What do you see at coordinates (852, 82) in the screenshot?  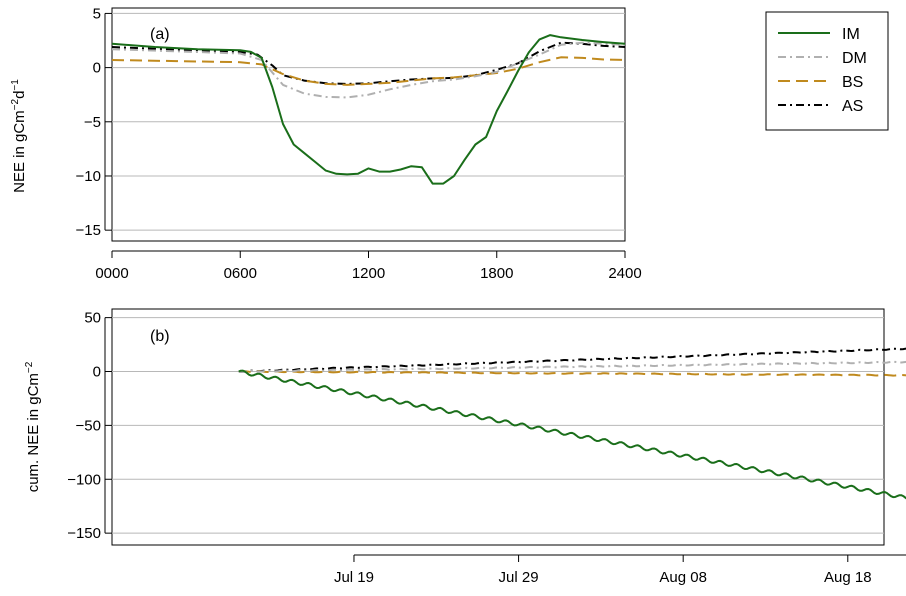 I see `legend-label-bs: BS` at bounding box center [852, 82].